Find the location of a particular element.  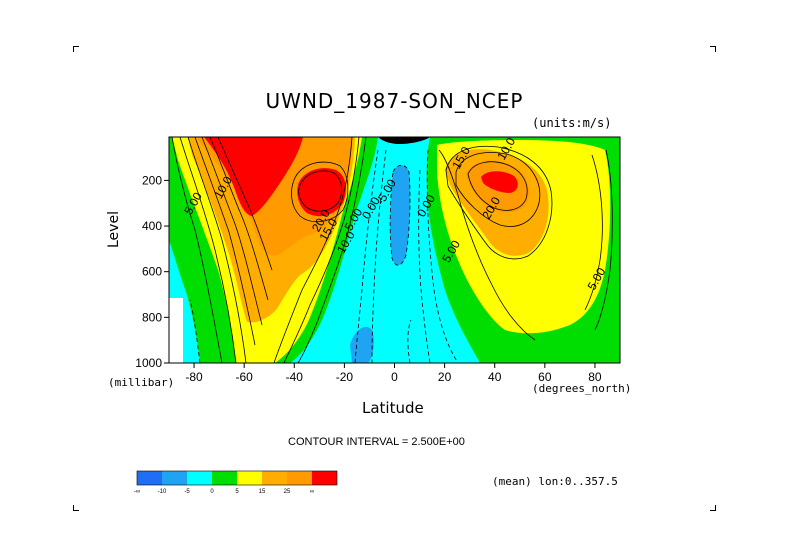

dashed-contour-lines is located at coordinates (324, 256).